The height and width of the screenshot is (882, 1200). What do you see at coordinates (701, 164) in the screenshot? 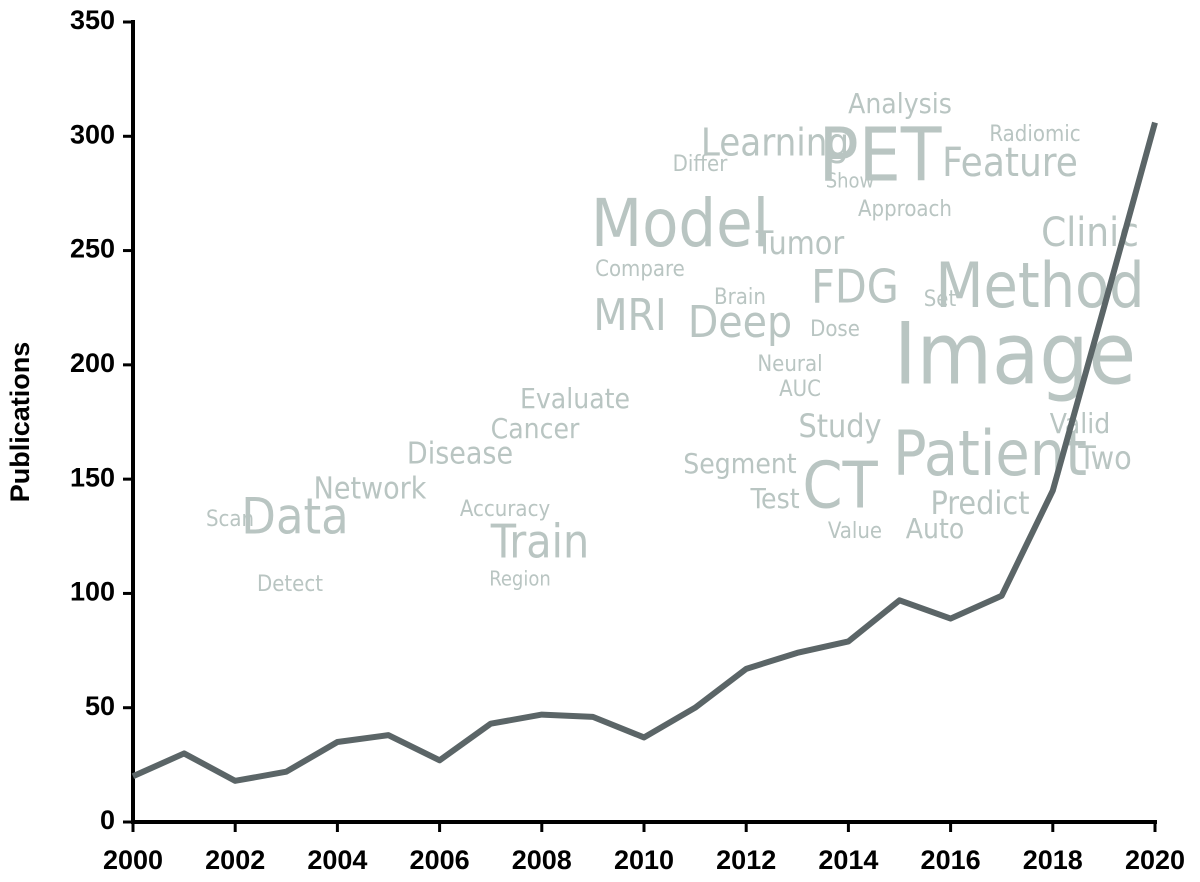
I see `cloud-word: Differ` at bounding box center [701, 164].